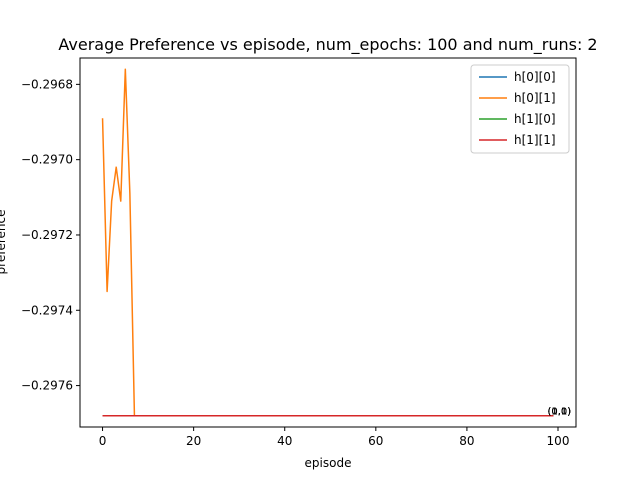 Image resolution: width=640 pixels, height=480 pixels. I want to click on annotation-label: (0,1), so click(559, 412).